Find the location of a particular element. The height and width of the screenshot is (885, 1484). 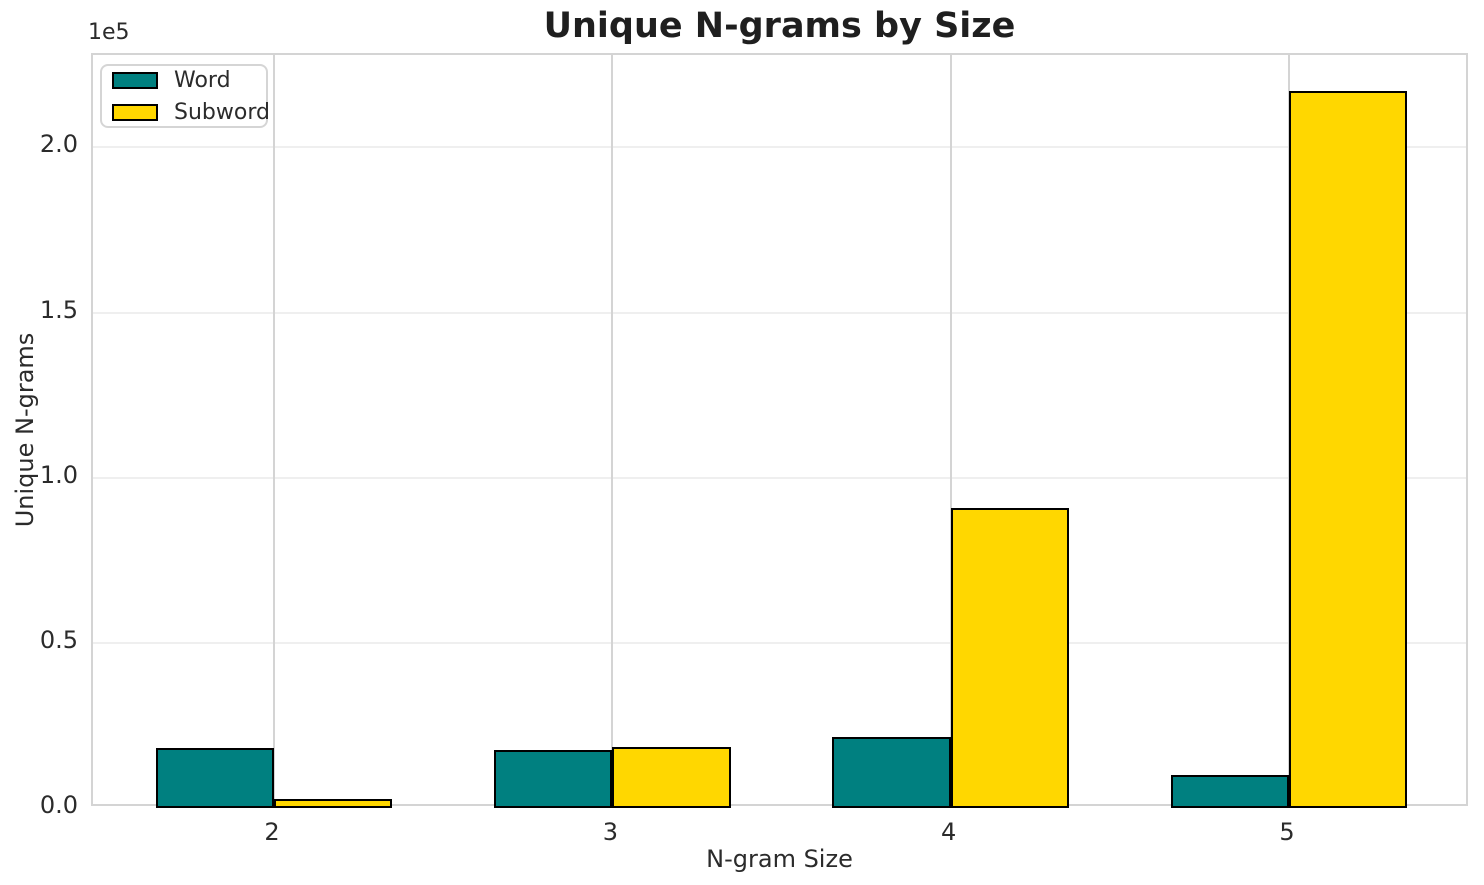

chart-title: Unique N-grams by Size is located at coordinates (779, 26).